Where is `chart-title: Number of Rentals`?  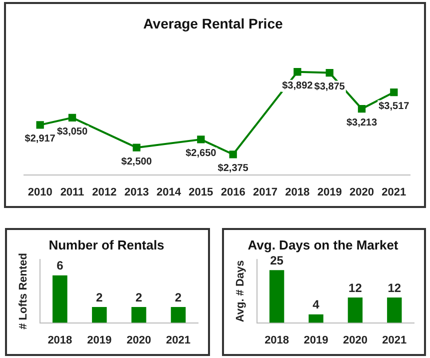 chart-title: Number of Rentals is located at coordinates (106, 244).